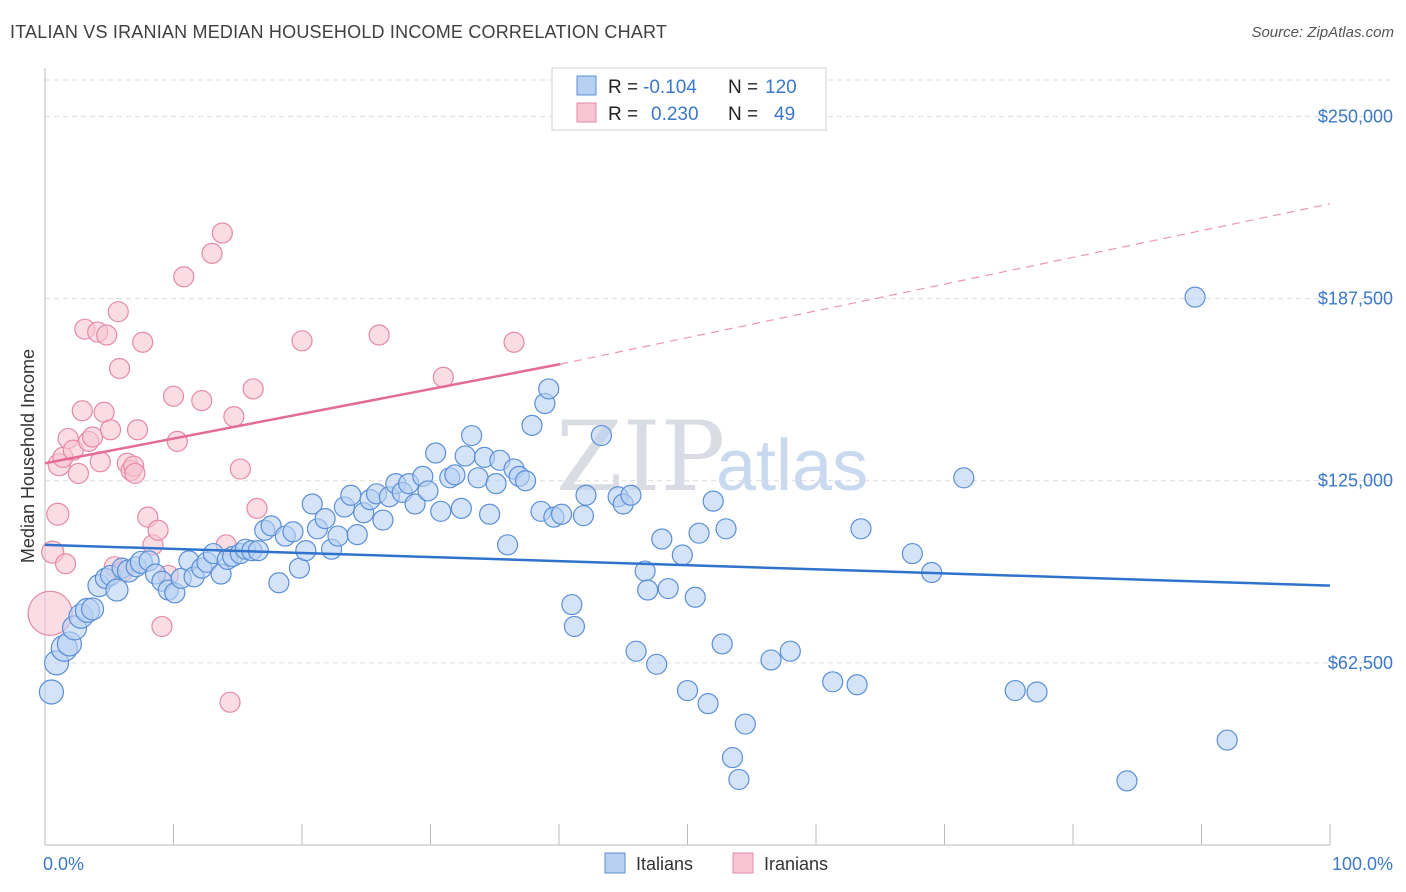  Describe the element at coordinates (792, 466) in the screenshot. I see `watermark-atlas: atlas` at that location.